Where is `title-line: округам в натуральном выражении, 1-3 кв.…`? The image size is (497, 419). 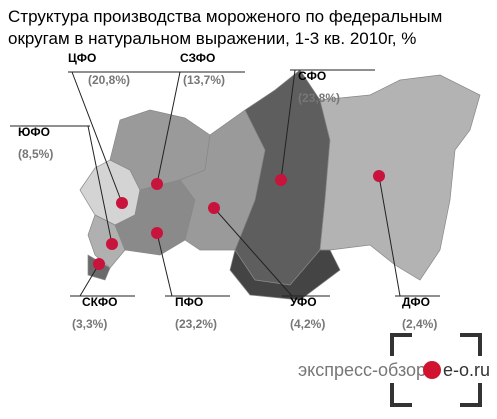
title-line: округам в натуральном выражении, 1-3 кв.… is located at coordinates (212, 38).